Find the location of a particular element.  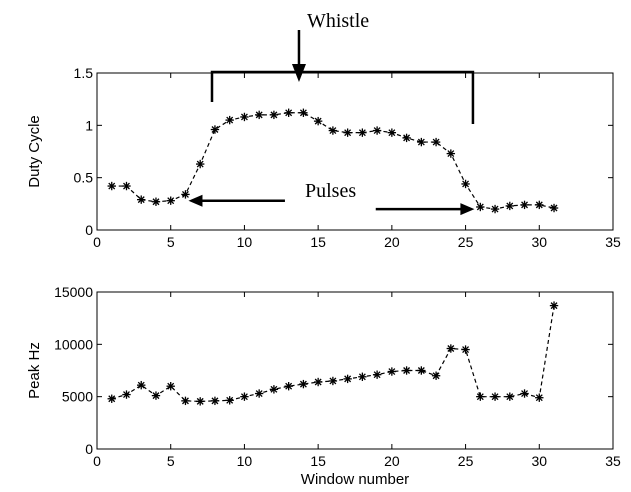

pulses-left-arrow-head is located at coordinates (195, 200).